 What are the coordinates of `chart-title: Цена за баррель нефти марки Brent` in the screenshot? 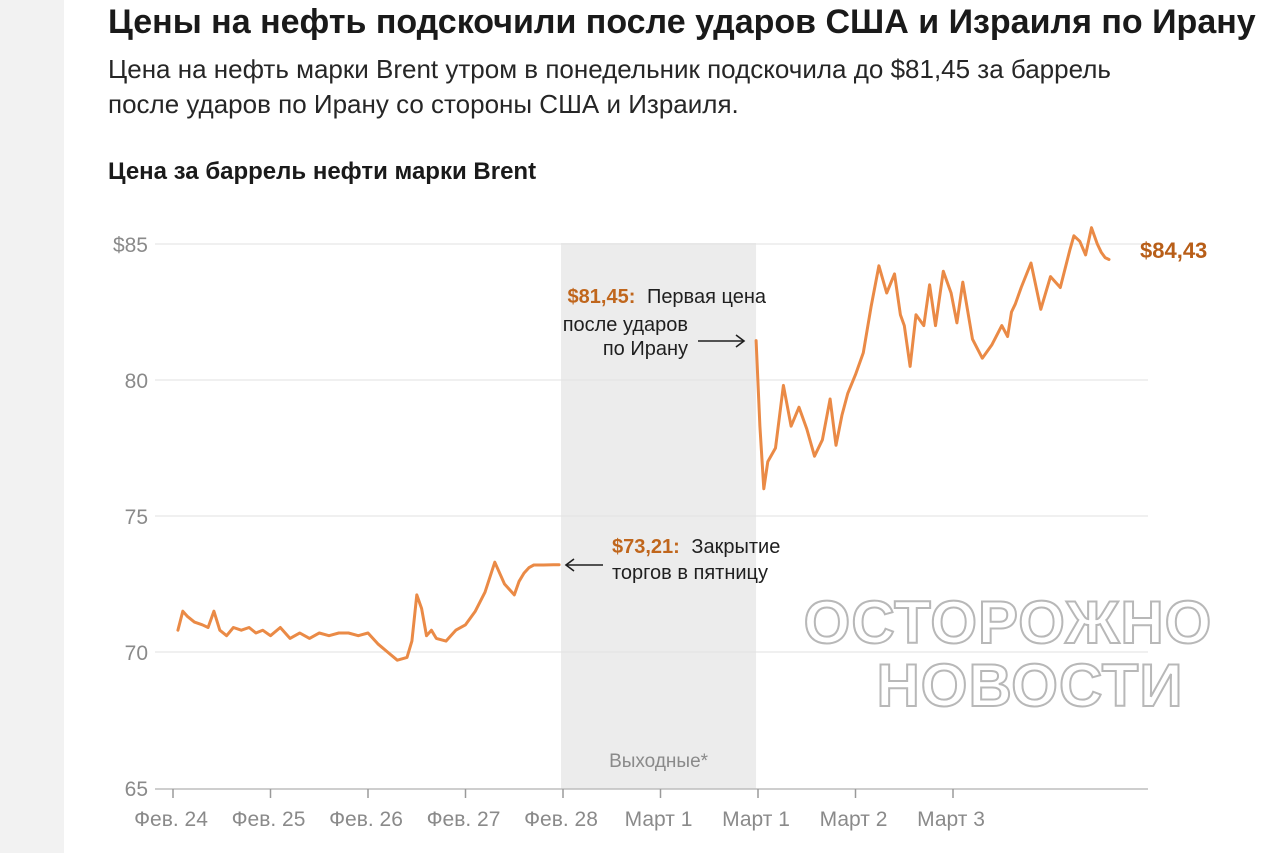 It's located at (322, 171).